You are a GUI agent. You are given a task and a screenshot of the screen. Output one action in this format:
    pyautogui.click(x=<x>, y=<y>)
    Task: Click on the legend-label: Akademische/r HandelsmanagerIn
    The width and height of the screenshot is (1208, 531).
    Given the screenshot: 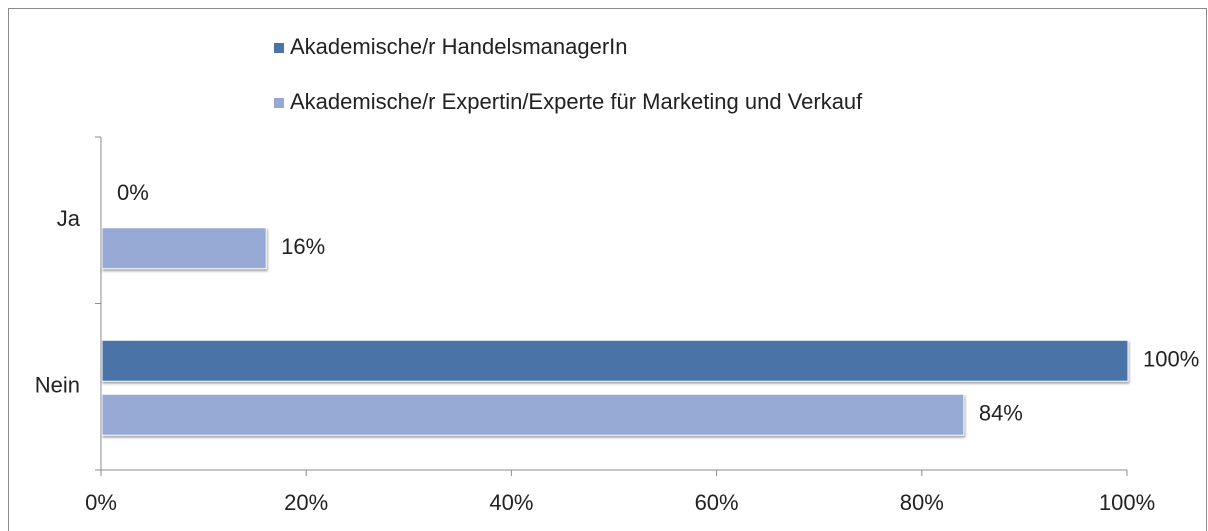 What is the action you would take?
    pyautogui.click(x=459, y=46)
    